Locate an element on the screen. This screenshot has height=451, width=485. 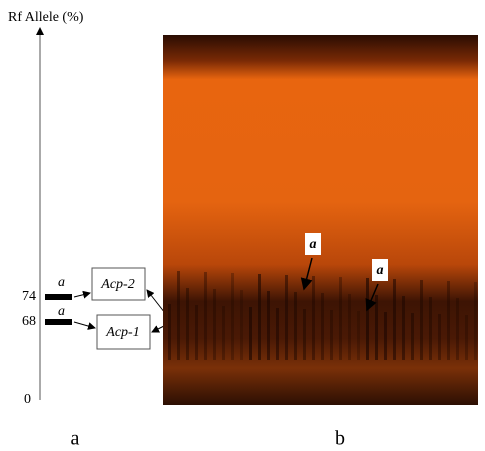
axis-label: 68 is located at coordinates (29, 321).